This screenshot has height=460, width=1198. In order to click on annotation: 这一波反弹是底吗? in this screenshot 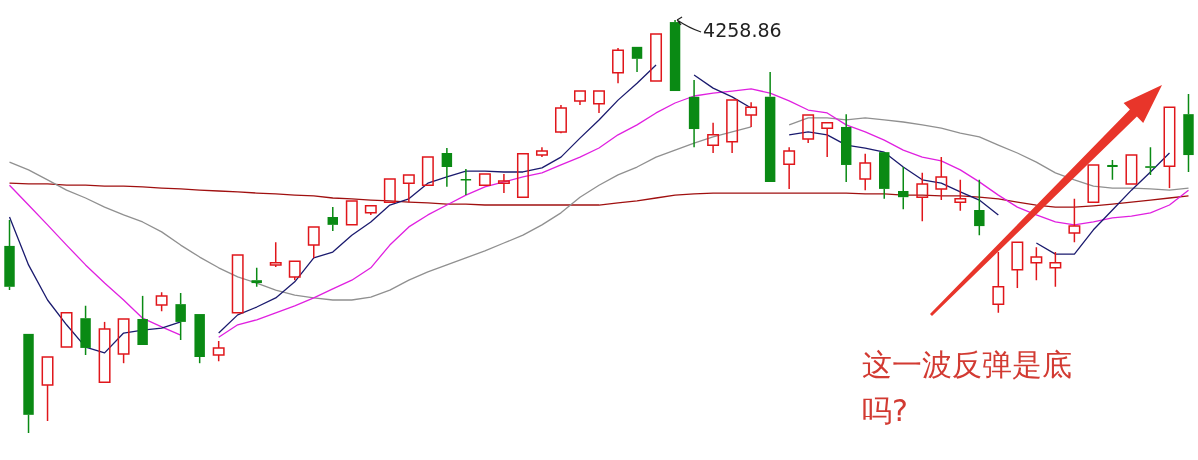, I will do `click(967, 388)`.